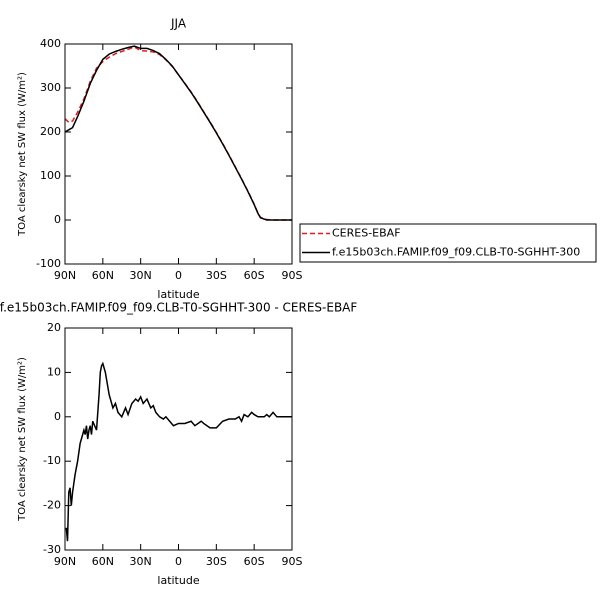 Image resolution: width=605 pixels, height=606 pixels. Describe the element at coordinates (50, 131) in the screenshot. I see `y-tick-label: 200` at that location.